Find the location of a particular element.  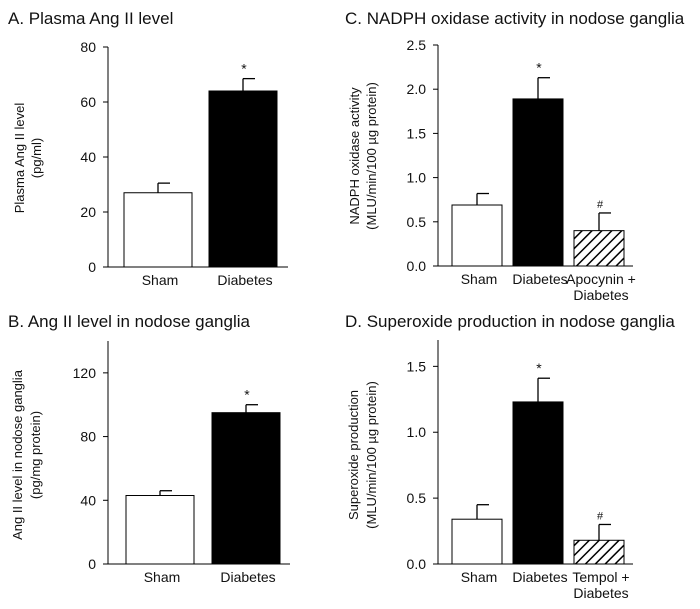

y-tick-label: 60 is located at coordinates (88, 102).